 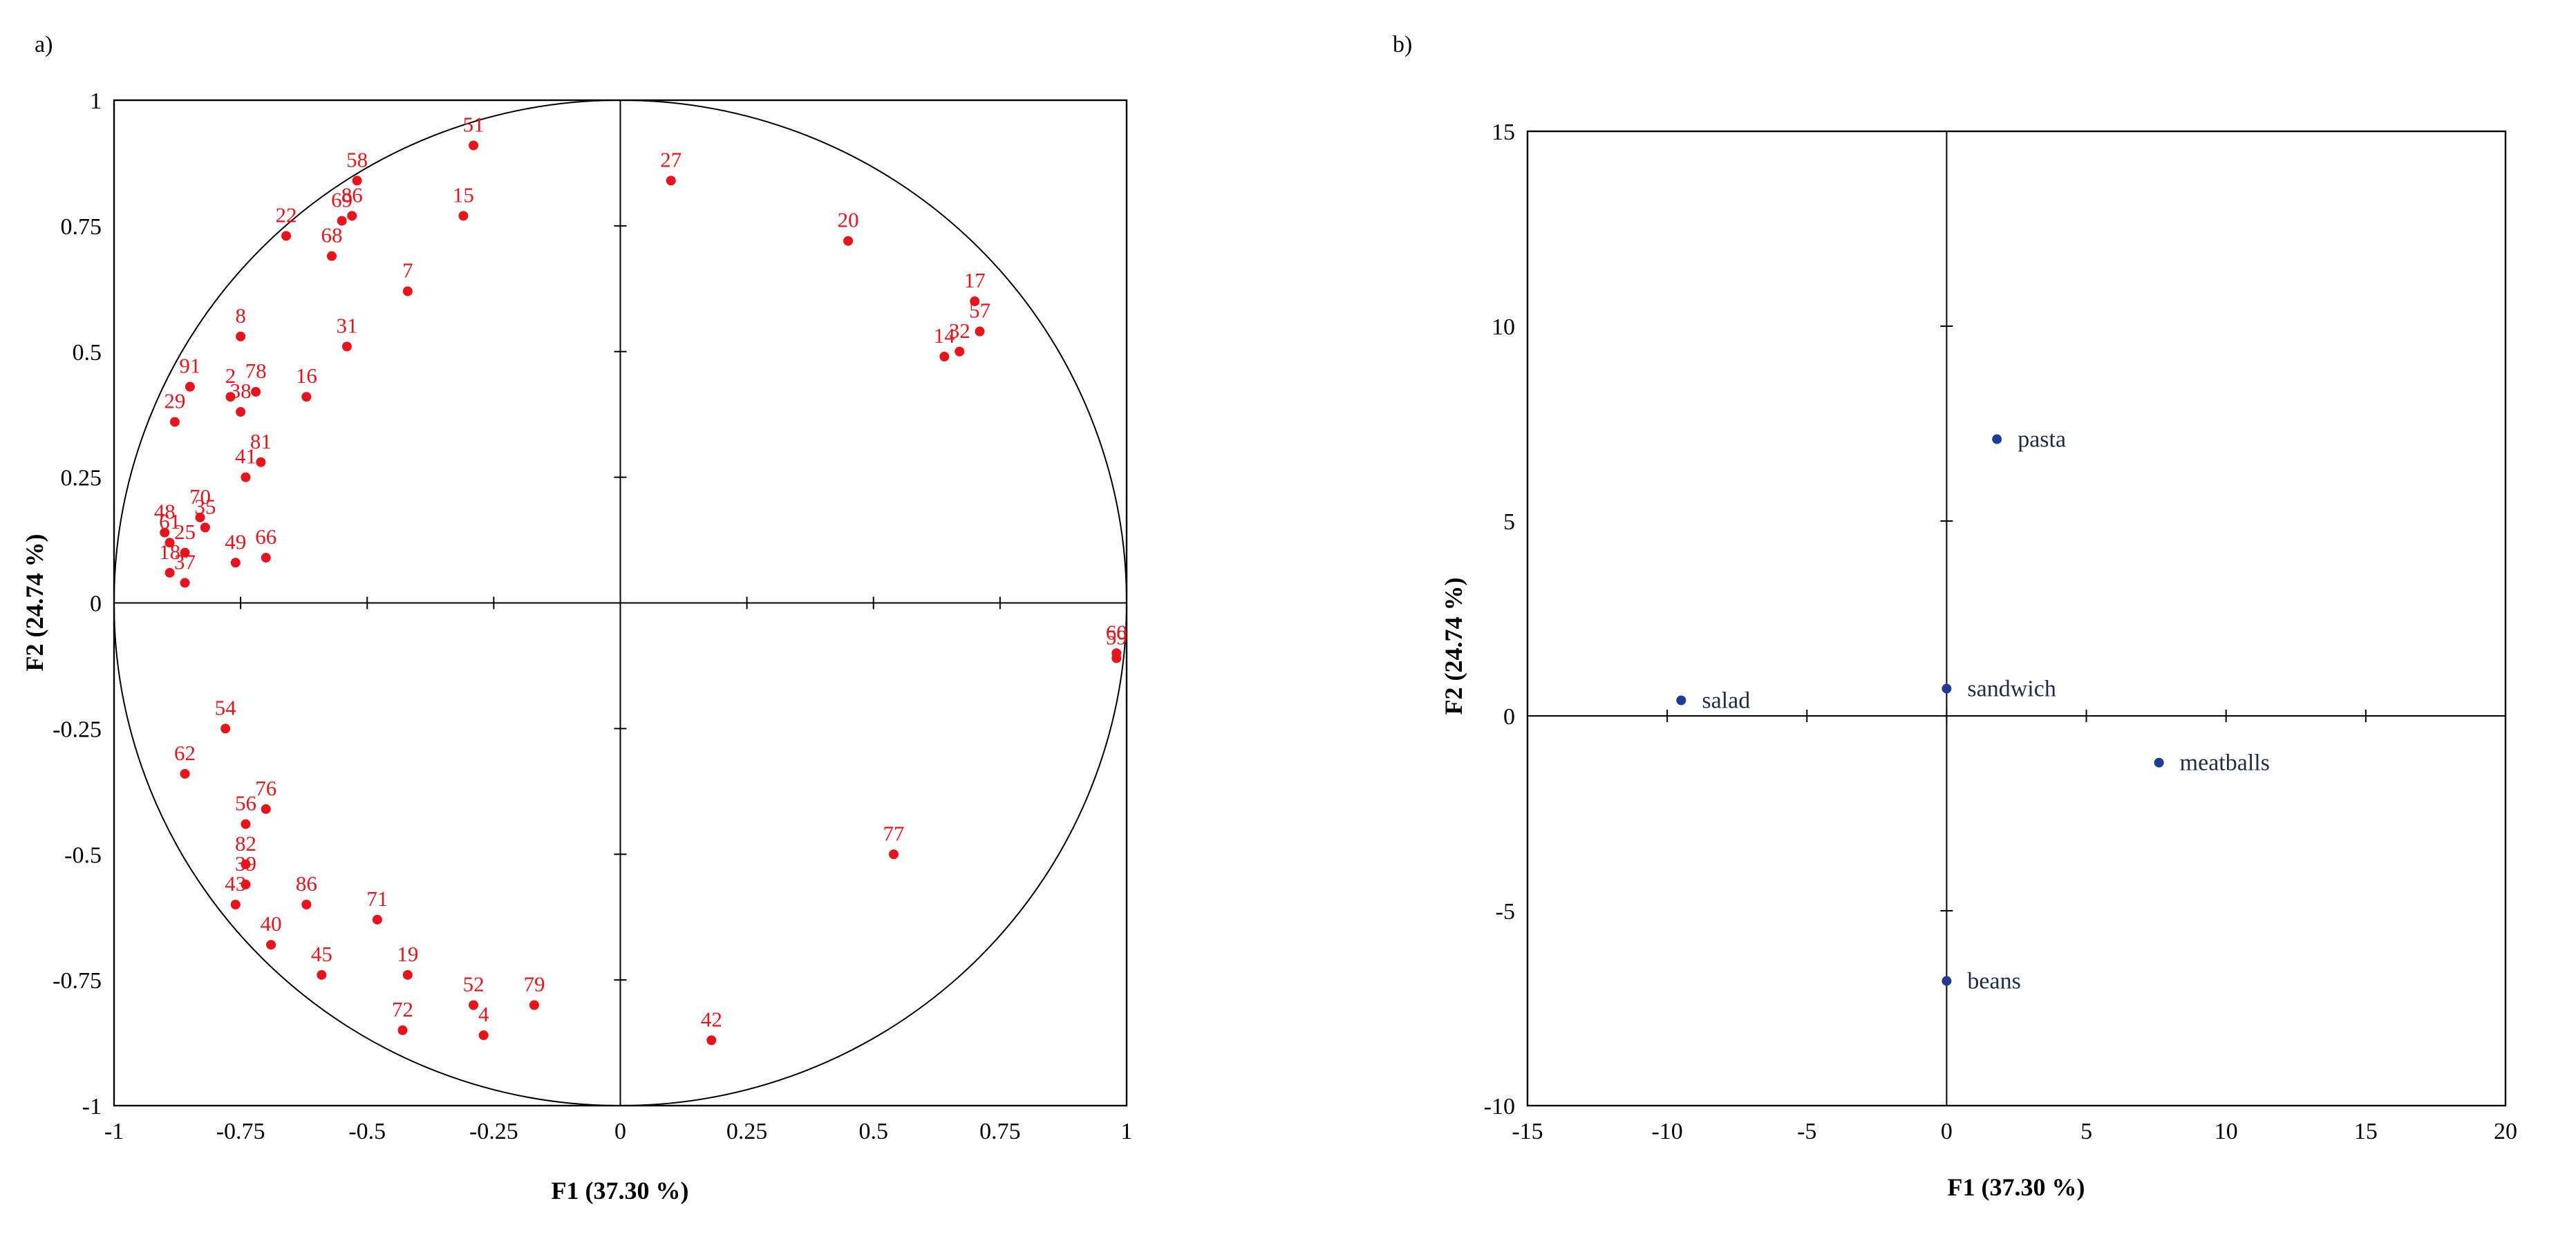 What do you see at coordinates (2505, 1131) in the screenshot?
I see `x-tick-label: 20` at bounding box center [2505, 1131].